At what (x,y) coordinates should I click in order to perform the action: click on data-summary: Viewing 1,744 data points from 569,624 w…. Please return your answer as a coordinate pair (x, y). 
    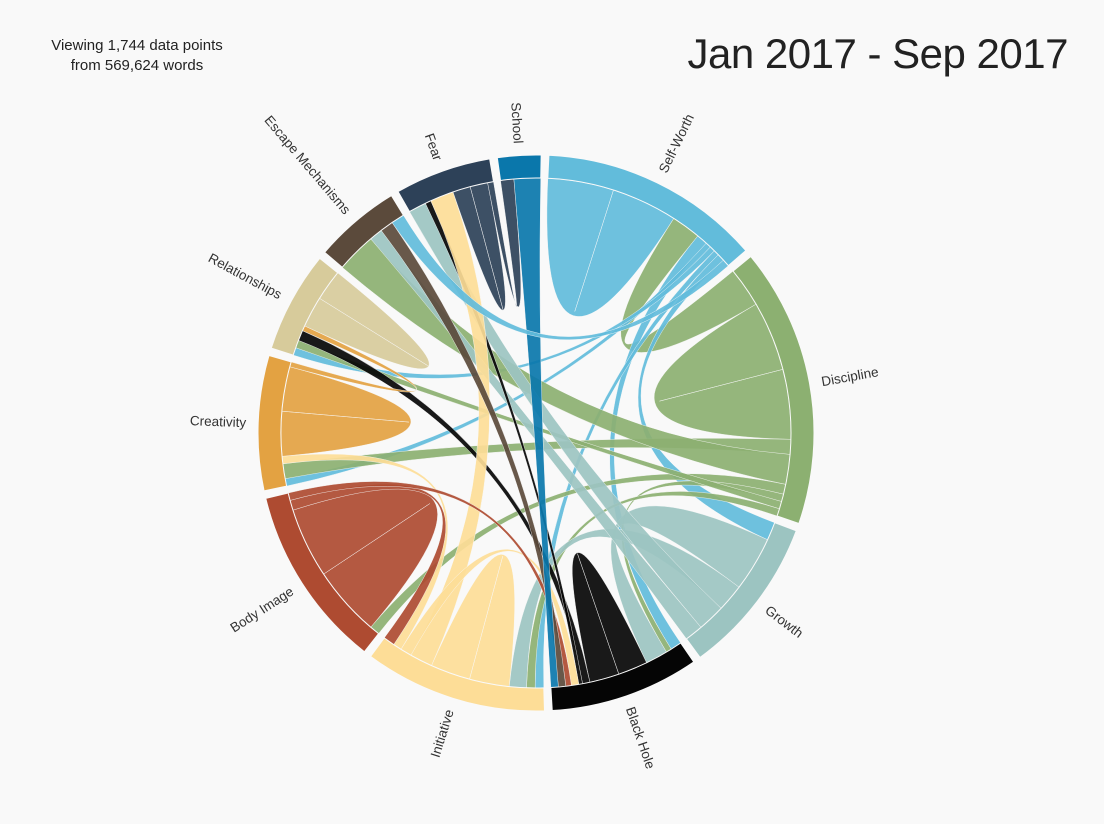
    Looking at the image, I should click on (137, 56).